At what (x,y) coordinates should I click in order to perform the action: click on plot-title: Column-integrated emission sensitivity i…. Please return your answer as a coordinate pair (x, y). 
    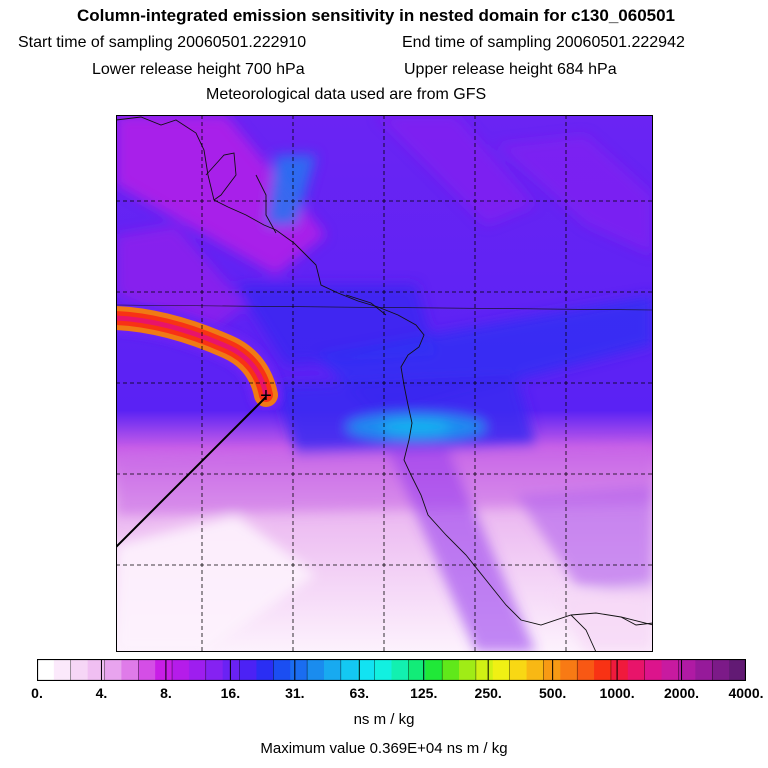
    Looking at the image, I should click on (376, 15).